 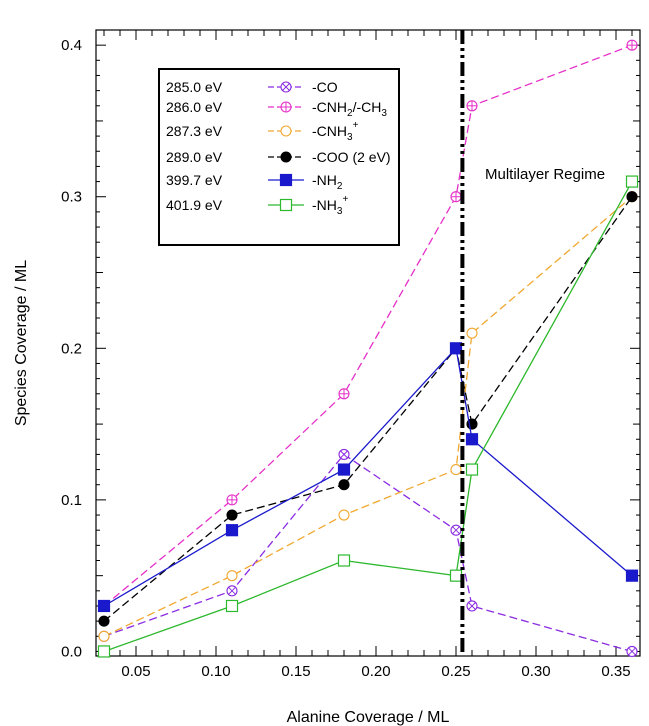 I want to click on y-tick-label: 0.3, so click(x=71, y=197).